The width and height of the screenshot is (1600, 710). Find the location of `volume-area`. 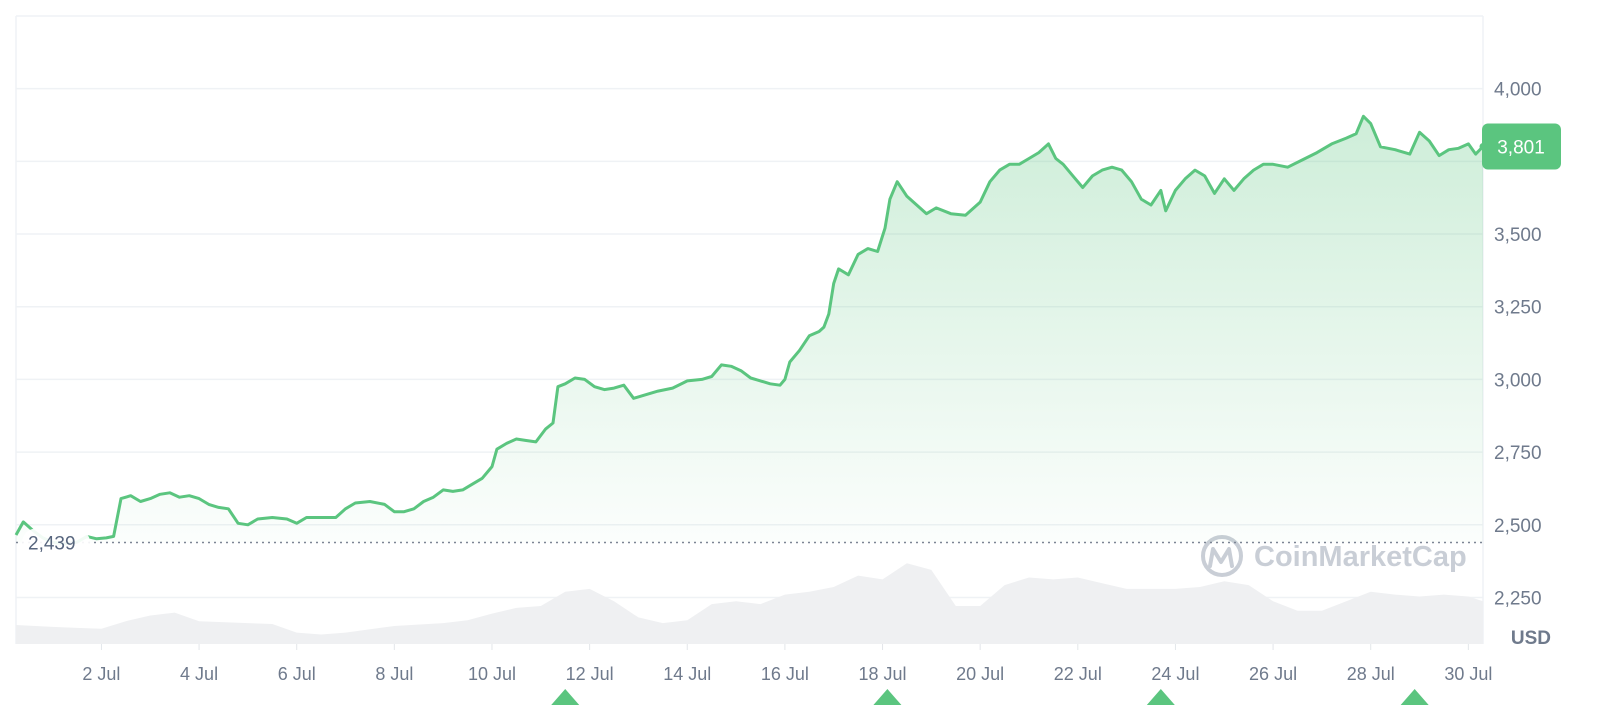

volume-area is located at coordinates (749, 603).